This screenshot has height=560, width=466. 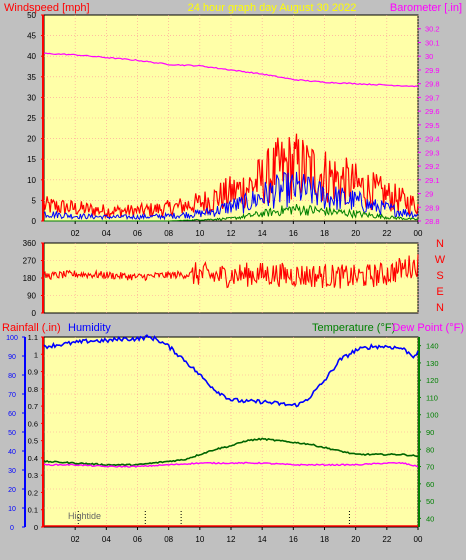 What do you see at coordinates (353, 328) in the screenshot?
I see `temperature-axis-title: Temperature (°F)` at bounding box center [353, 328].